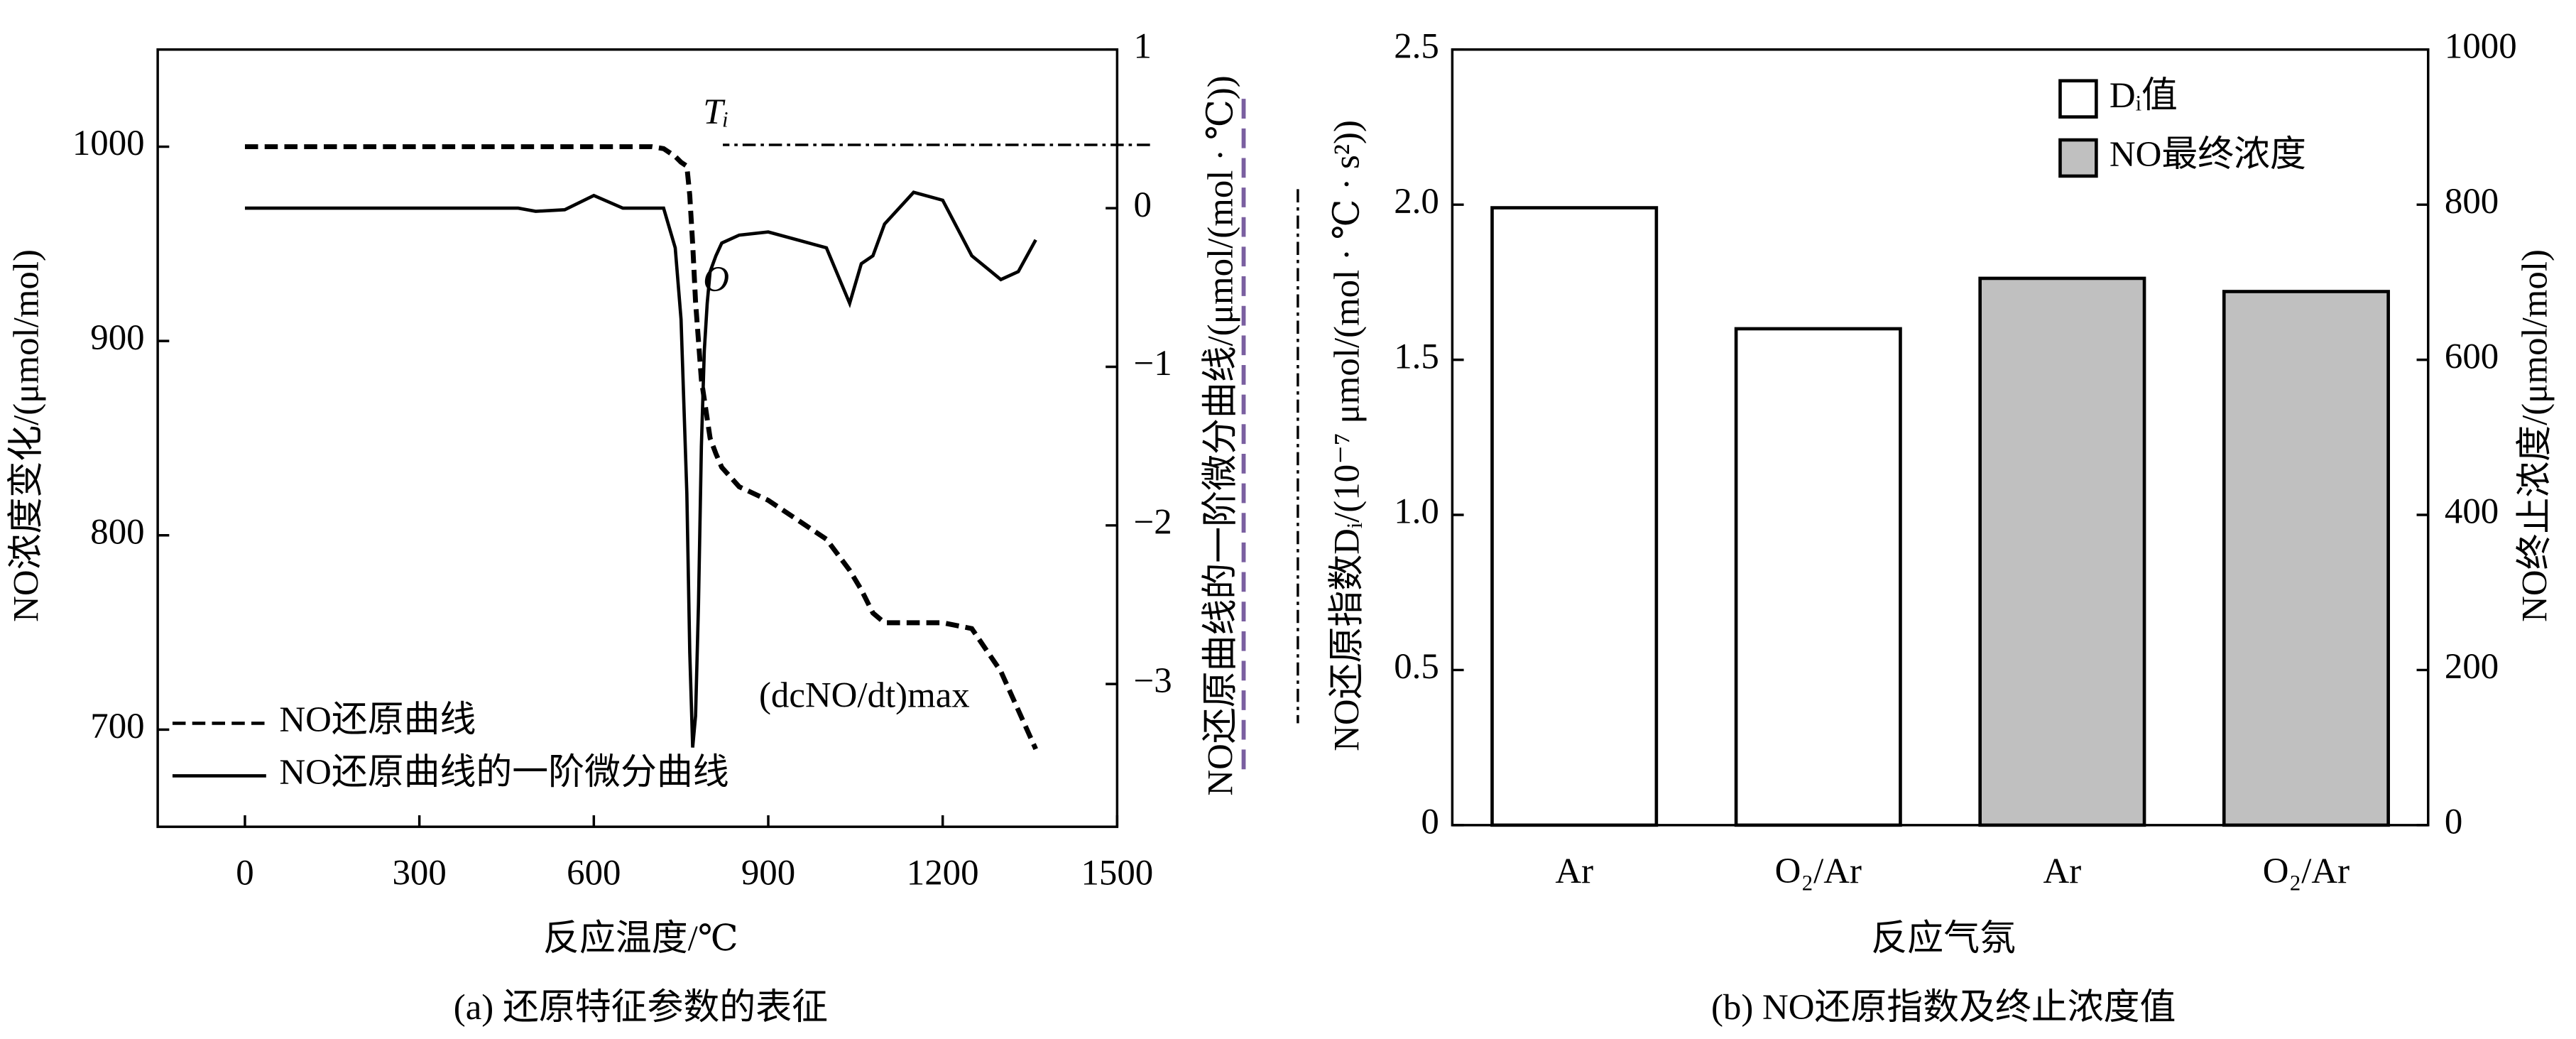  What do you see at coordinates (1430, 823) in the screenshot?
I see `y-tick-label: 0` at bounding box center [1430, 823].